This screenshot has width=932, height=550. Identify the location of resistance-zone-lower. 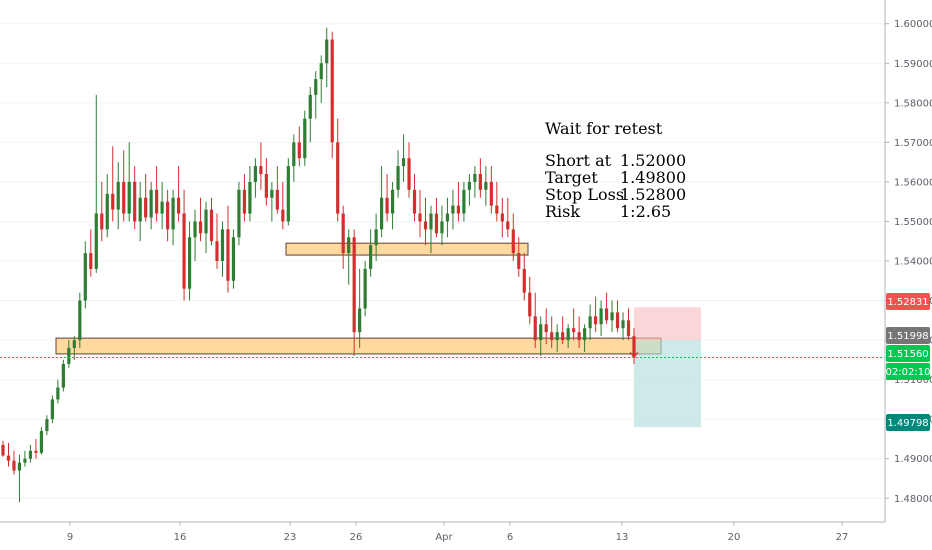
(358, 346).